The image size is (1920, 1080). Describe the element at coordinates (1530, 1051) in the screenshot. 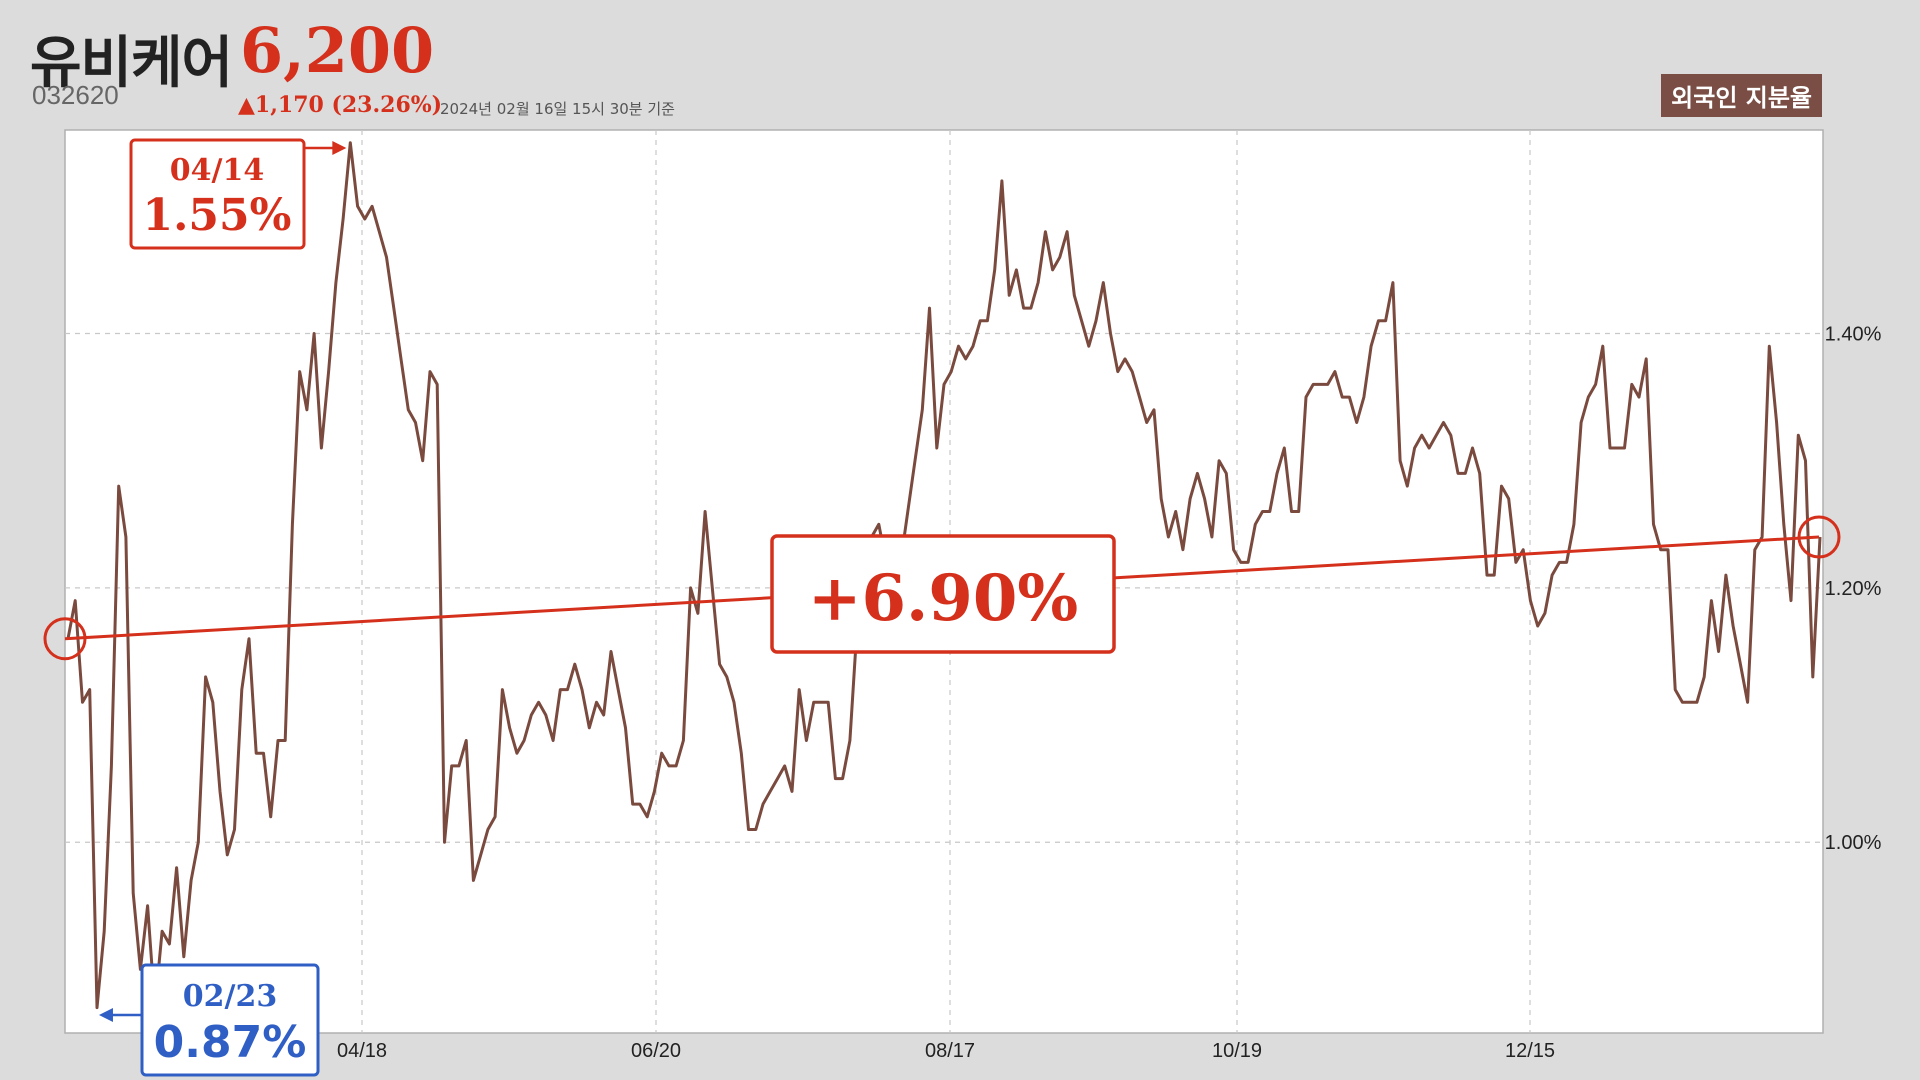

I see `x-tick-label: 12/15` at that location.